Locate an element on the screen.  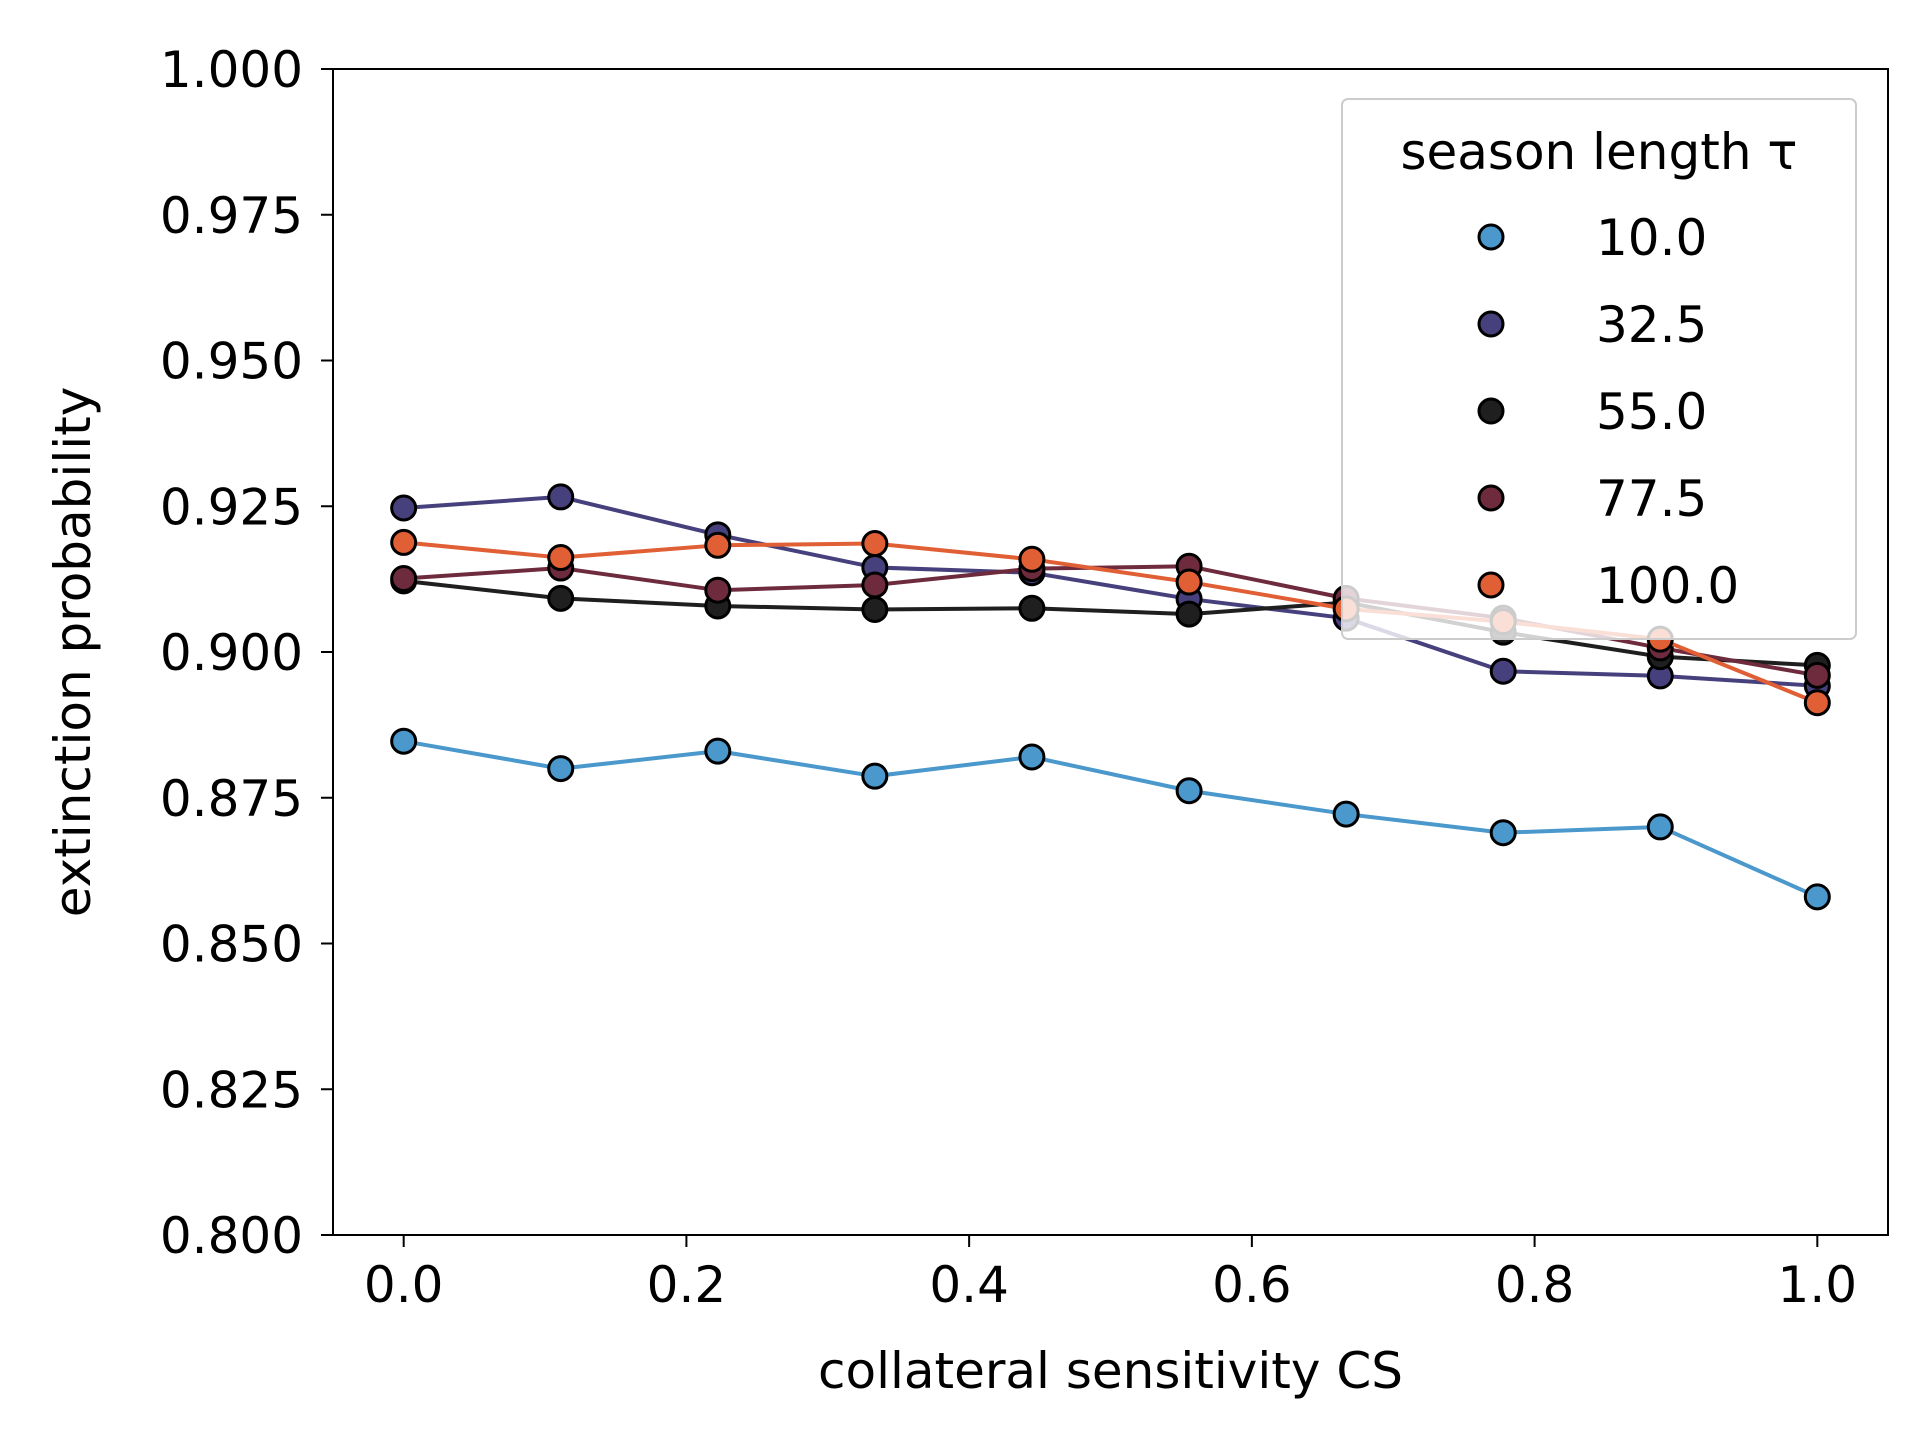
x-axis-label: collateral sensitivity CS is located at coordinates (1110, 1371).